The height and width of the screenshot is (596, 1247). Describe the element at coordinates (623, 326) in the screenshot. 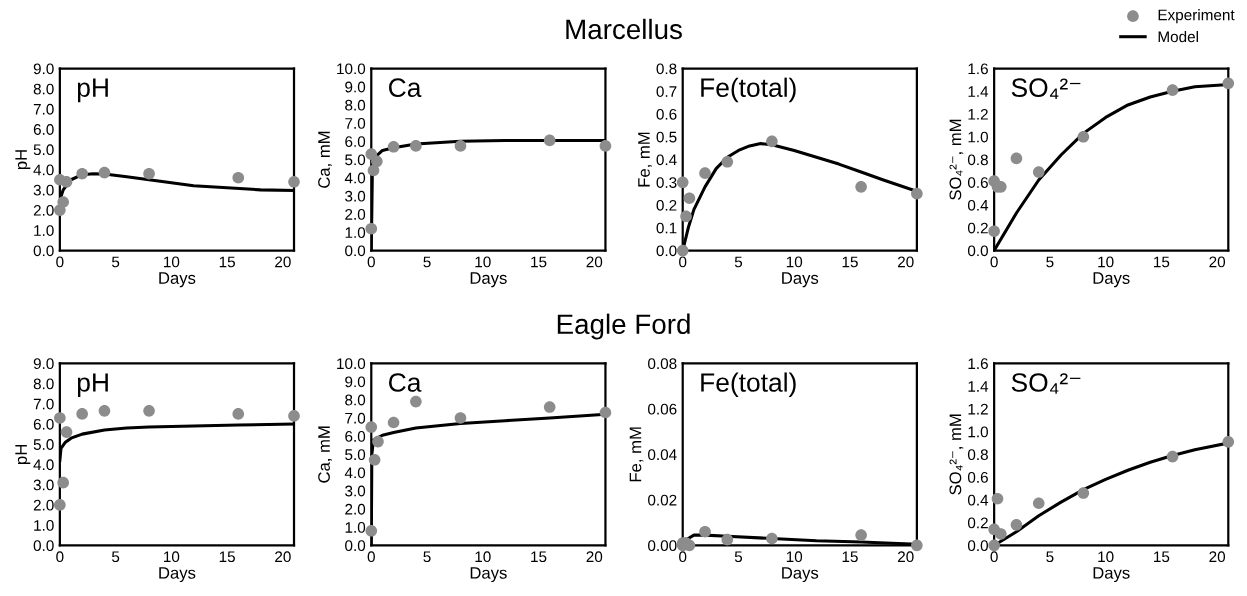

I see `text: Eagle Ford` at that location.